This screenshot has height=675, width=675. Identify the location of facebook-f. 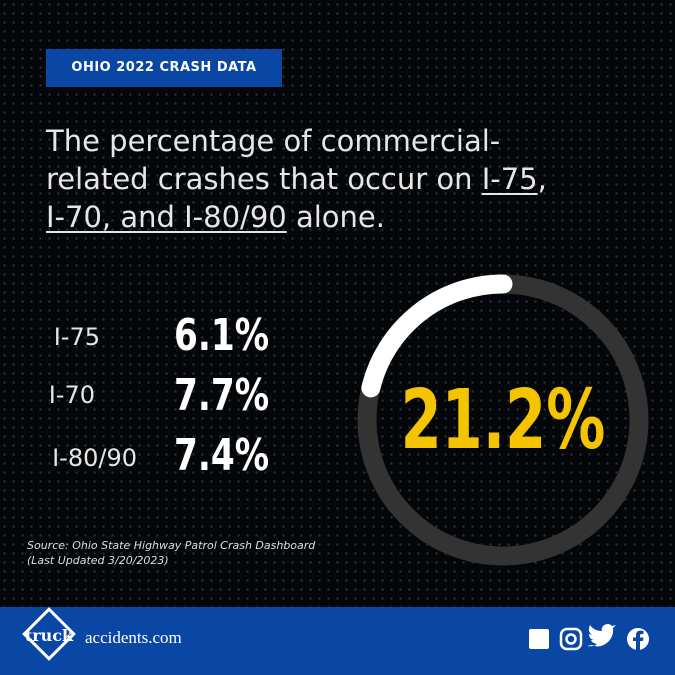
(638, 640).